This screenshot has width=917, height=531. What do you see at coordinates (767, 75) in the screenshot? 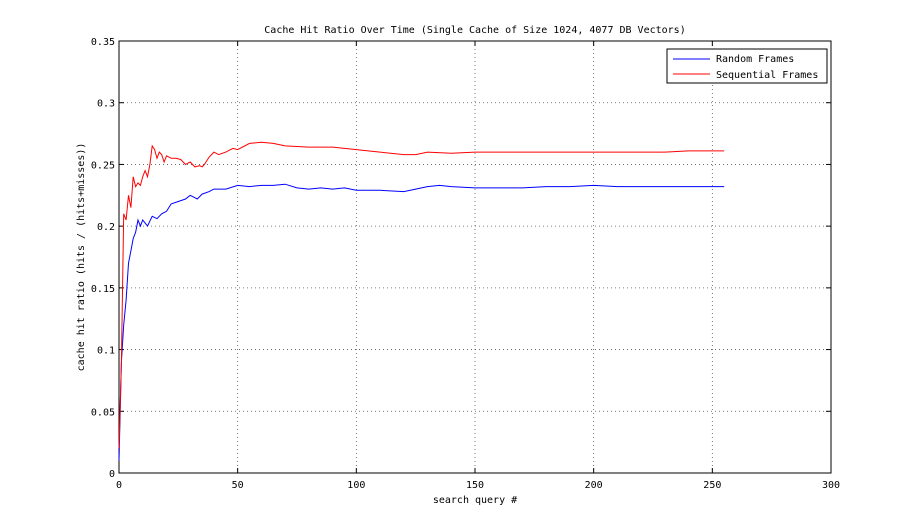
I see `legend-label-sequential-frames: Sequential Frames` at bounding box center [767, 75].